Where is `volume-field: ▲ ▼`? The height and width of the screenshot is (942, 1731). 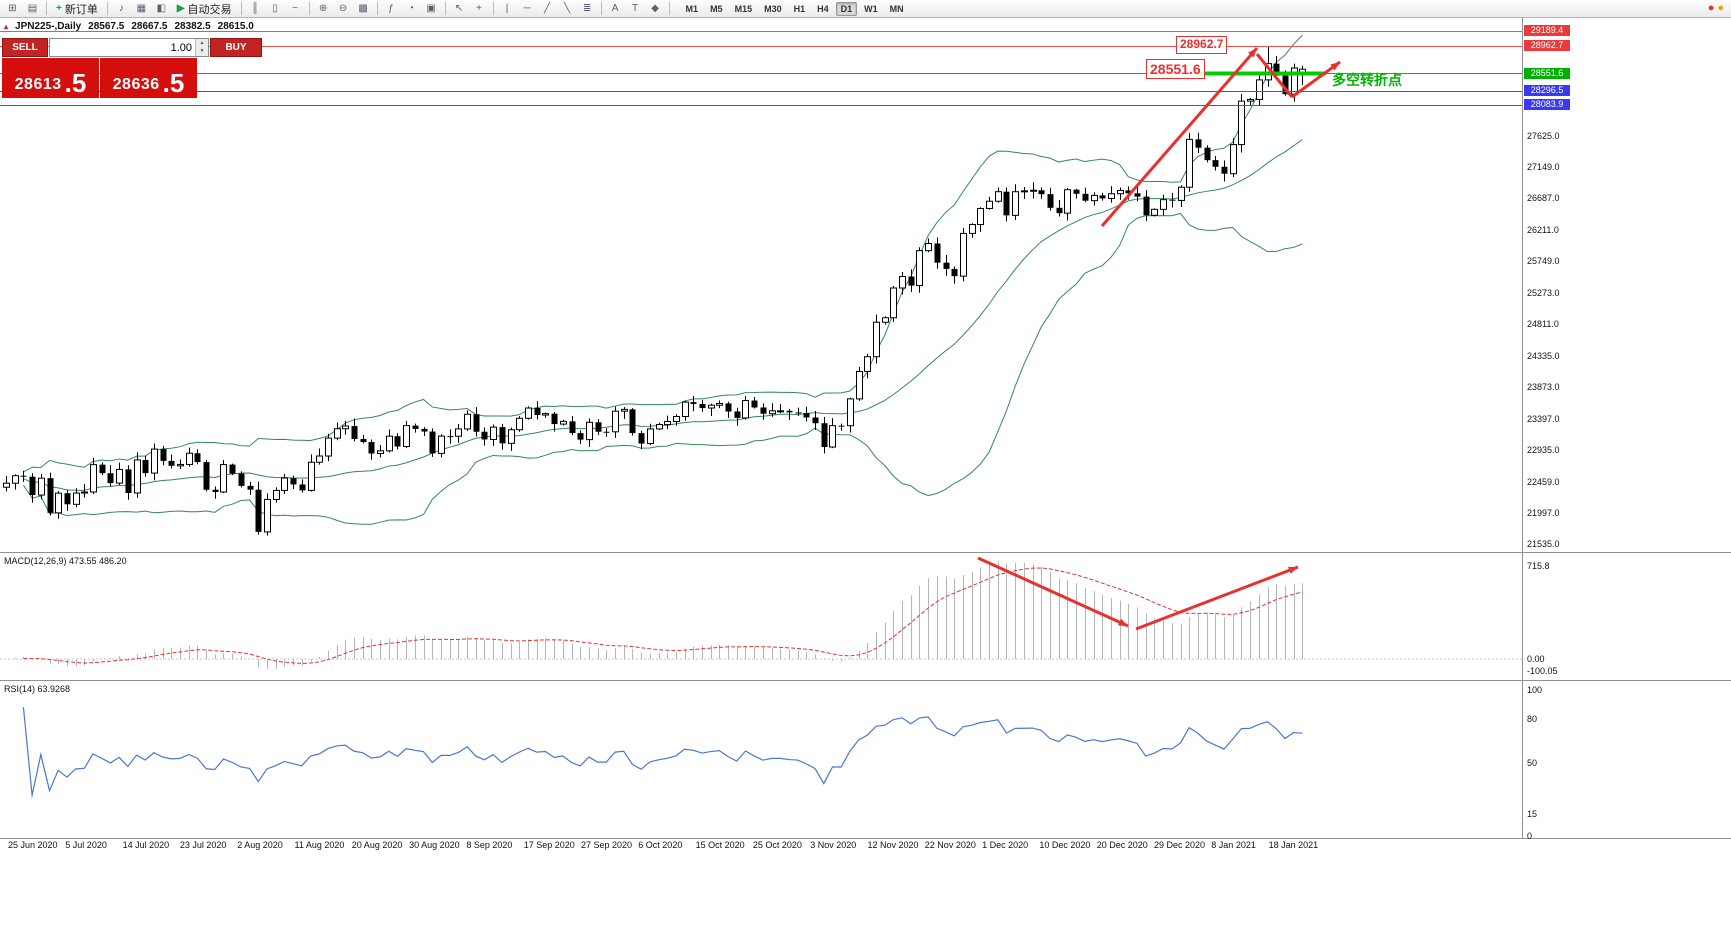
volume-field: ▲ ▼ is located at coordinates (129, 47).